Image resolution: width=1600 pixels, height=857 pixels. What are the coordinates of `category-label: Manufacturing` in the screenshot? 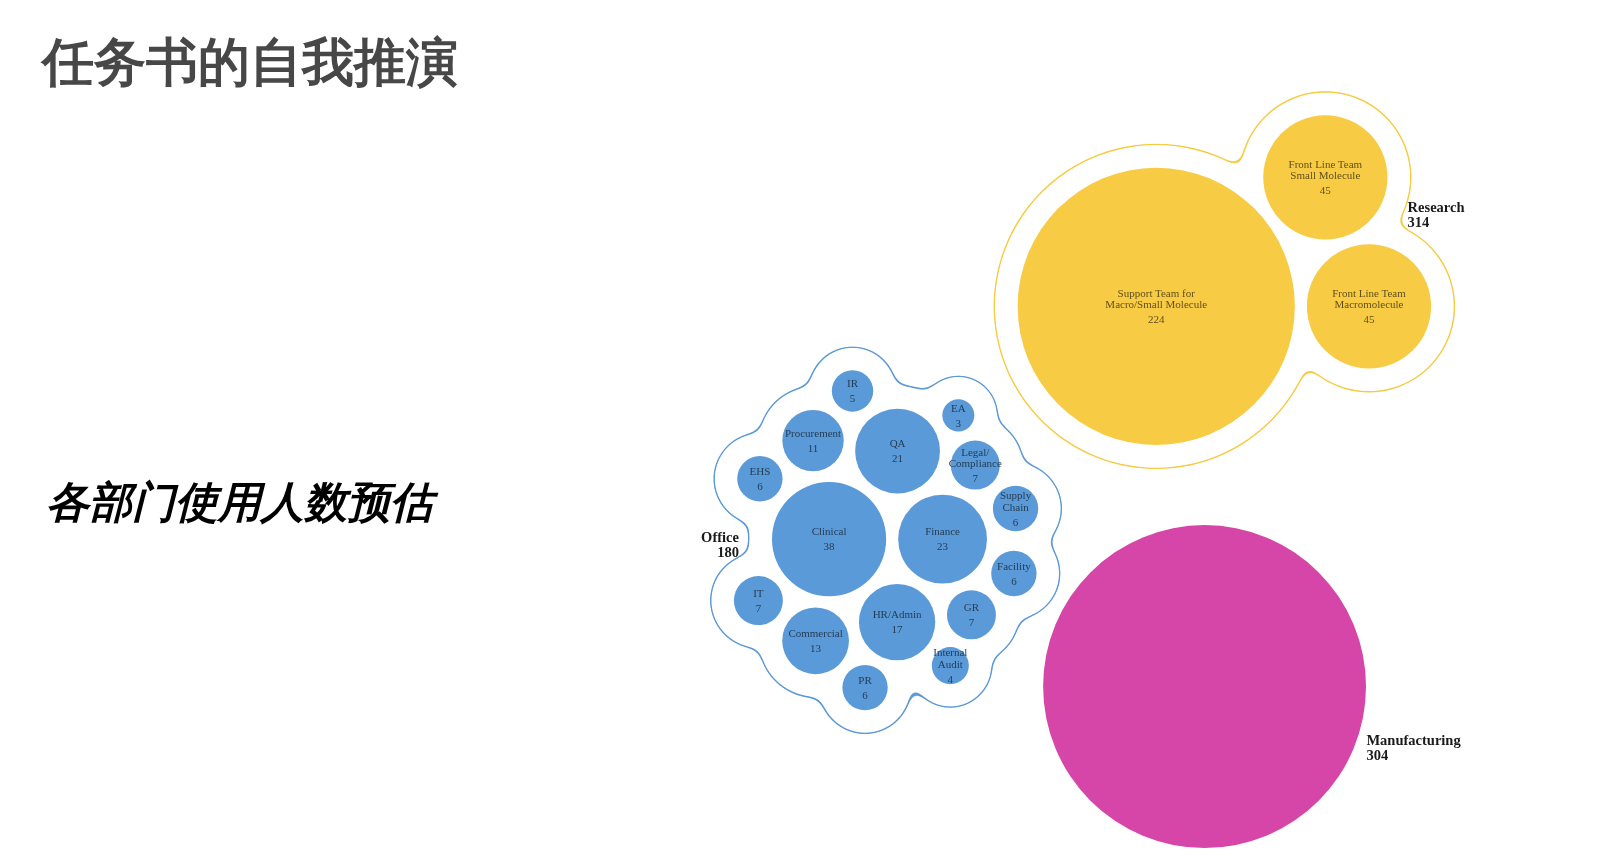 It's located at (1414, 739).